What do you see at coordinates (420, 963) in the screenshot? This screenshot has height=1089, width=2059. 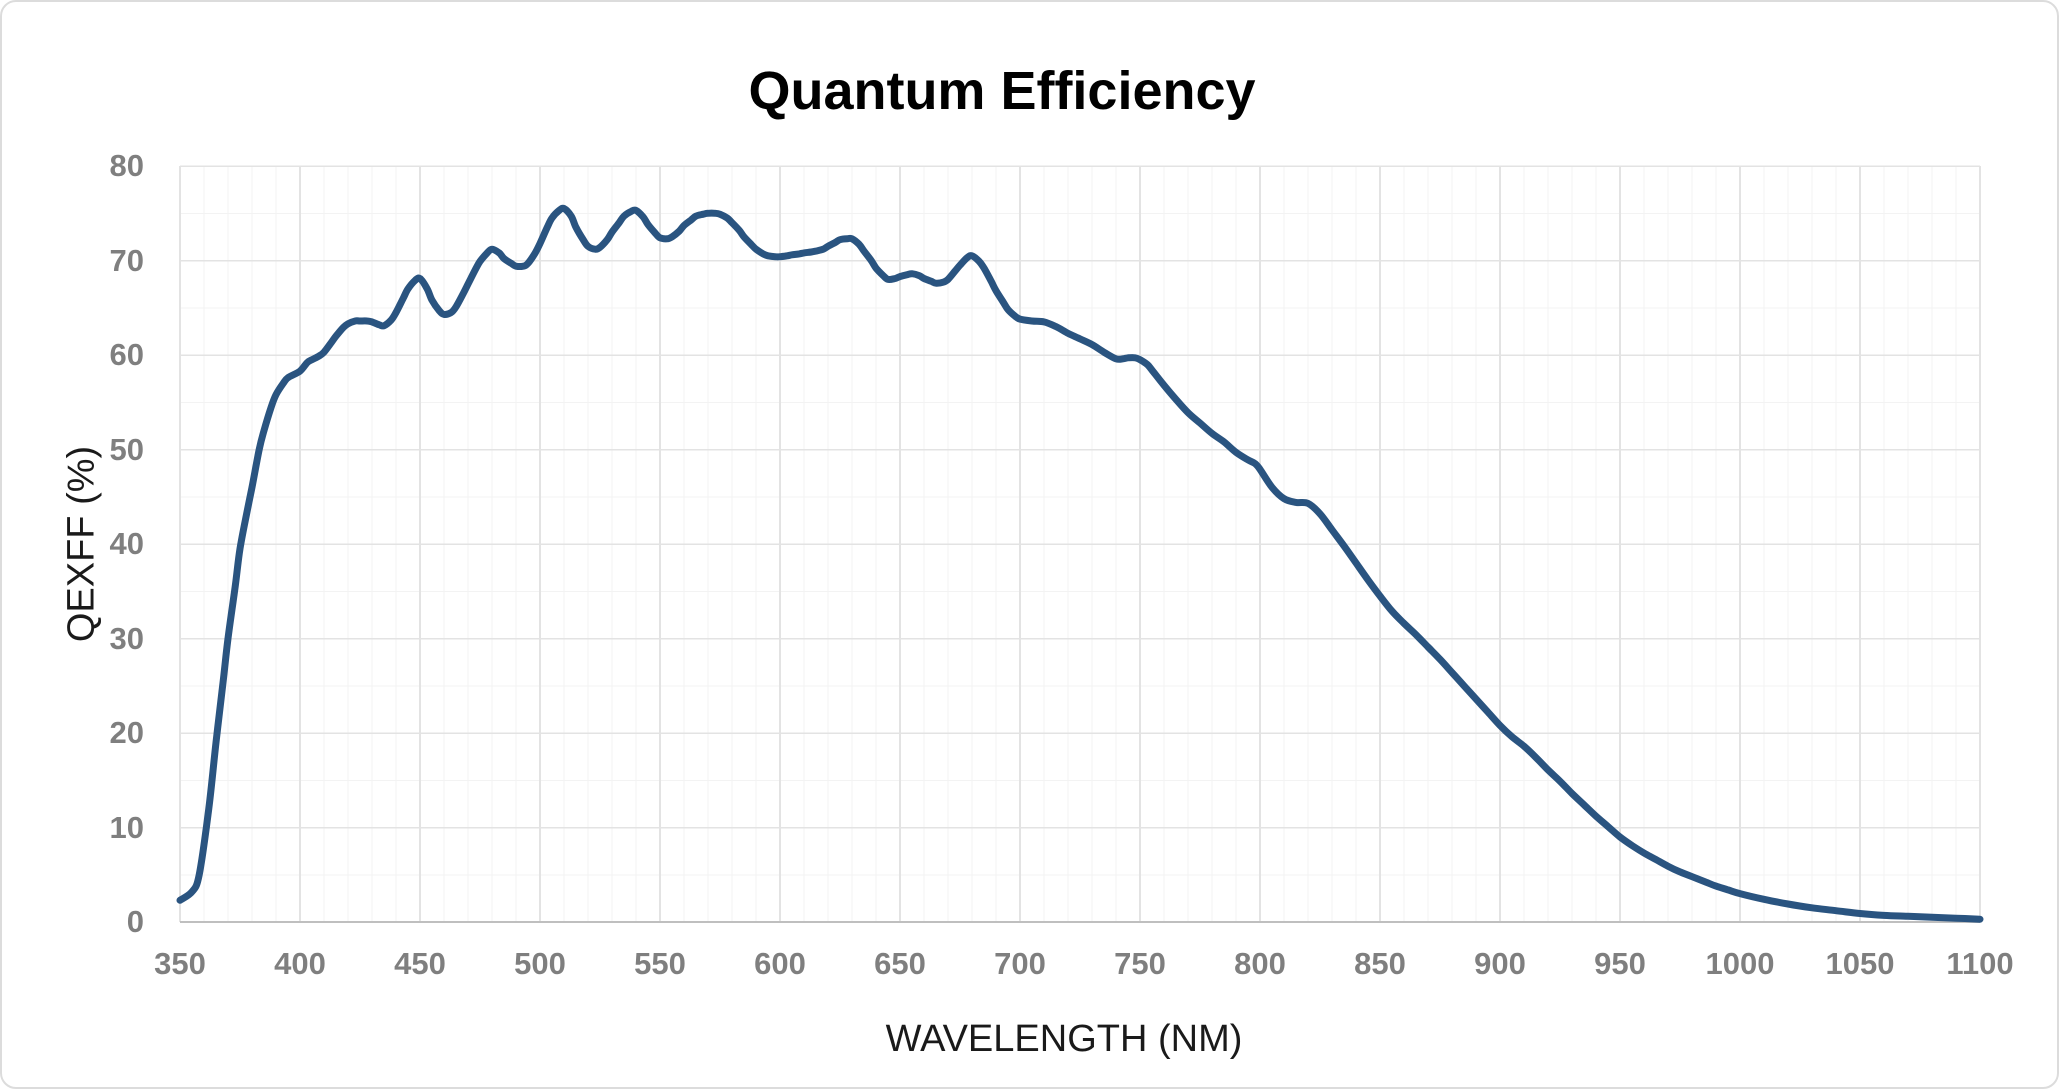 I see `x-tick-label: 450` at bounding box center [420, 963].